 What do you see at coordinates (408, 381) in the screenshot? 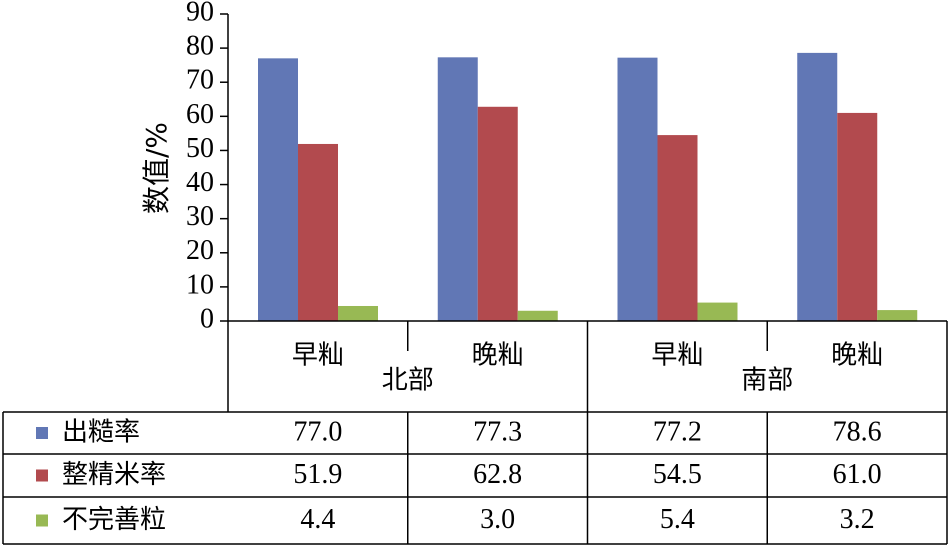
I see `group-label-0: 北部` at bounding box center [408, 381].